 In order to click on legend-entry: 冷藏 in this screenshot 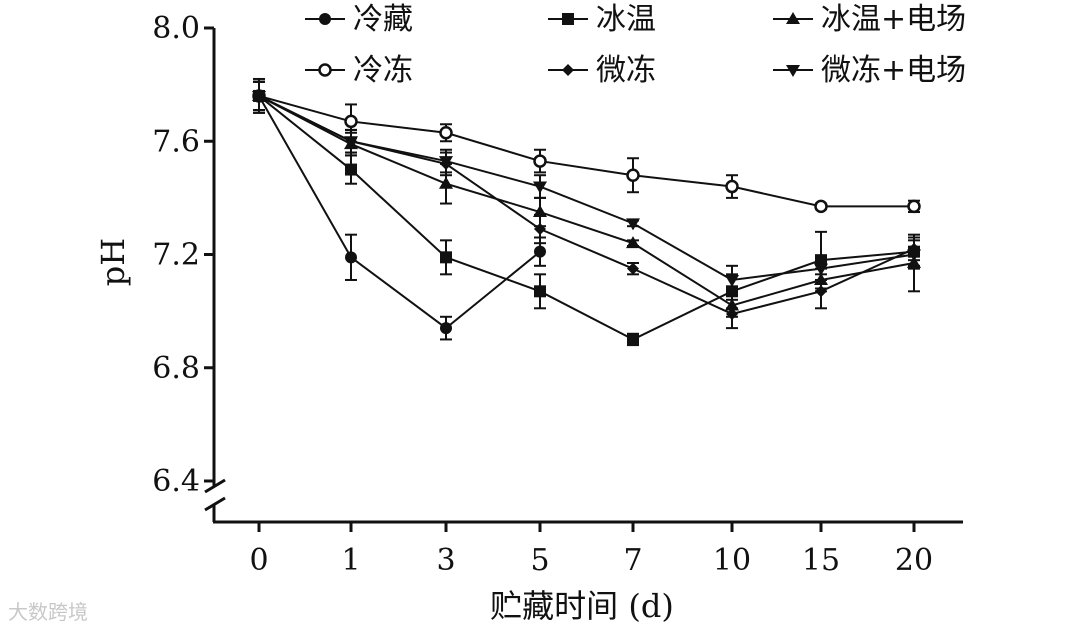, I will do `click(359, 19)`.